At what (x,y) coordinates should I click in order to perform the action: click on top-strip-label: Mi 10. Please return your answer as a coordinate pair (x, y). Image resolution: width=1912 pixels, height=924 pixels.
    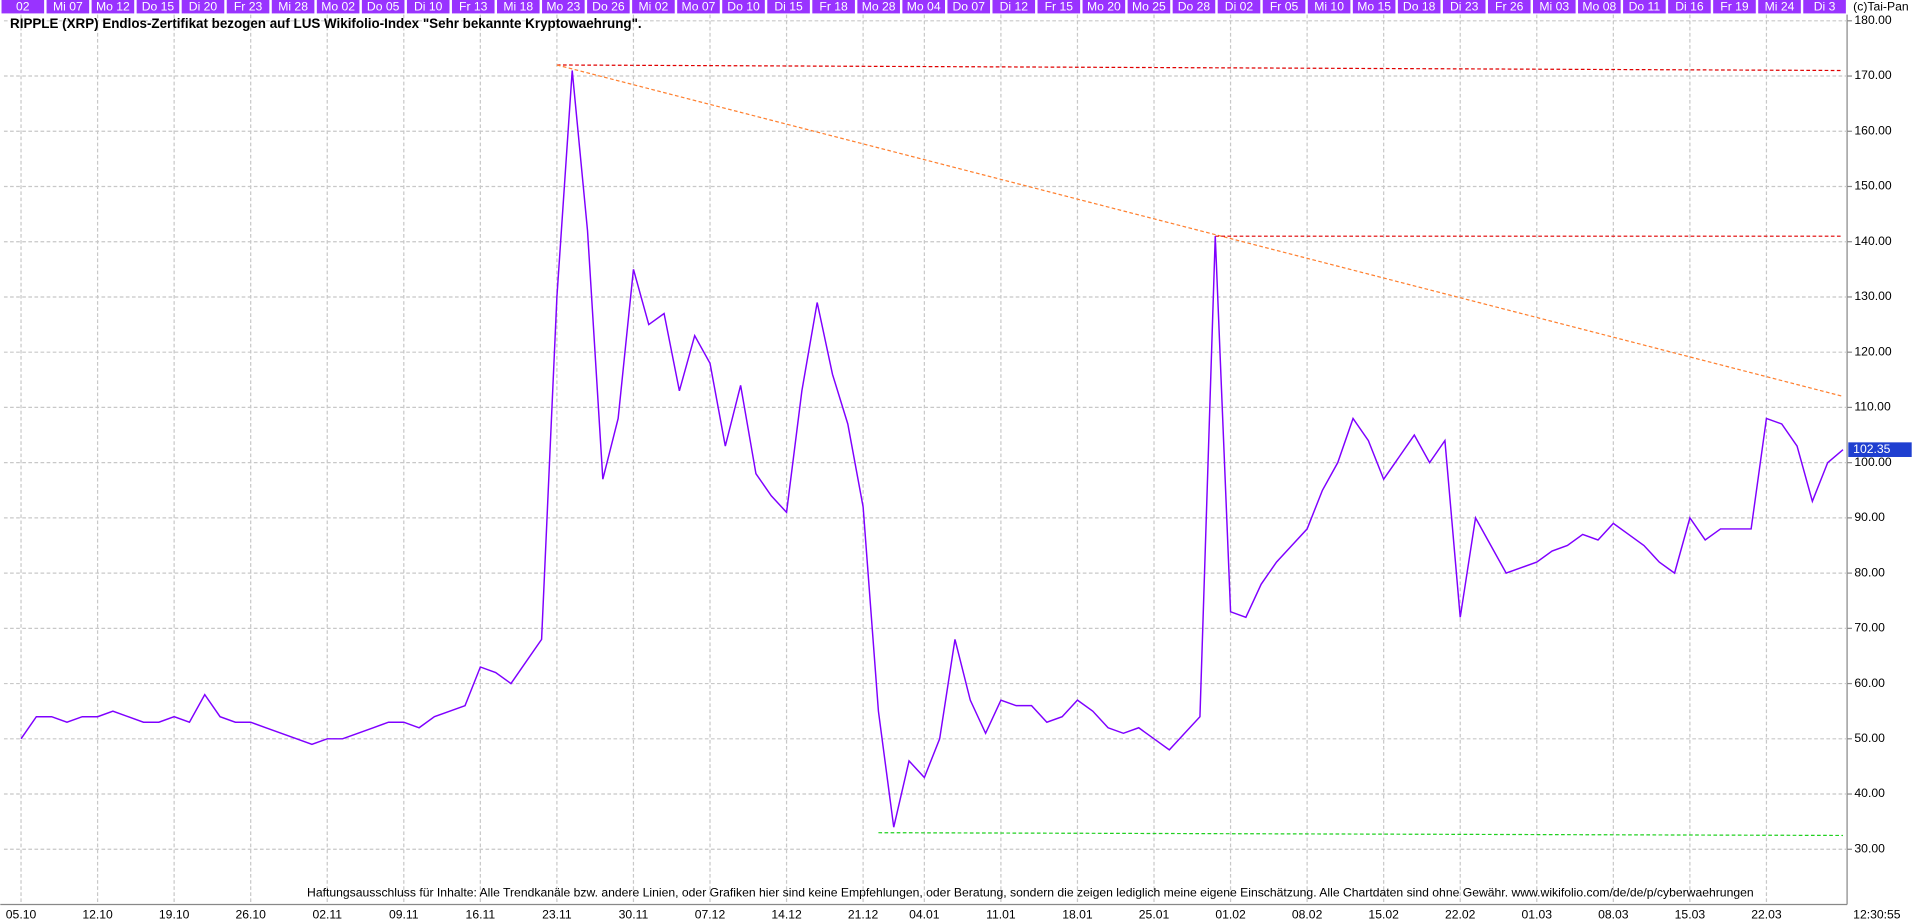
    Looking at the image, I should click on (1329, 7).